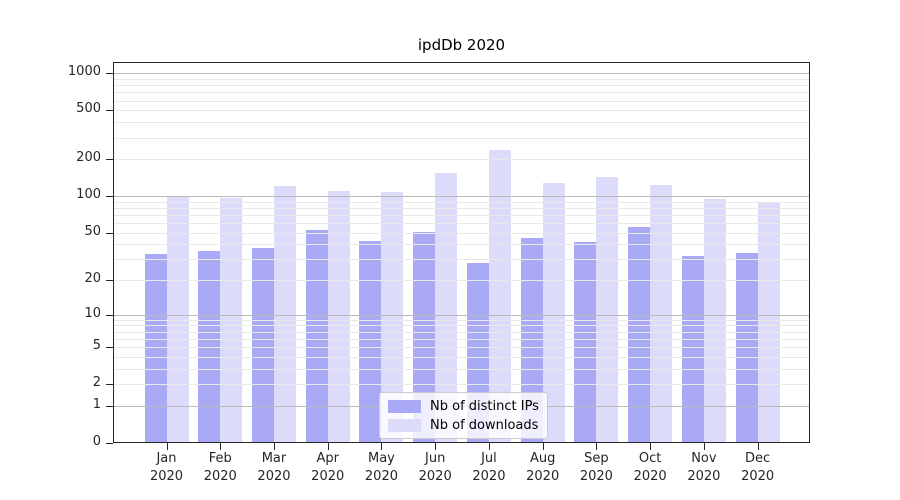 The width and height of the screenshot is (900, 500). I want to click on bar-downloads-oct, so click(661, 313).